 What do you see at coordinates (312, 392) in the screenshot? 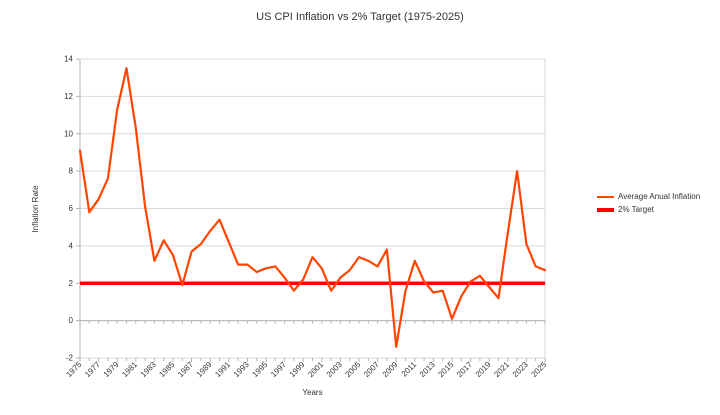
I see `x-axis-title: Years` at bounding box center [312, 392].